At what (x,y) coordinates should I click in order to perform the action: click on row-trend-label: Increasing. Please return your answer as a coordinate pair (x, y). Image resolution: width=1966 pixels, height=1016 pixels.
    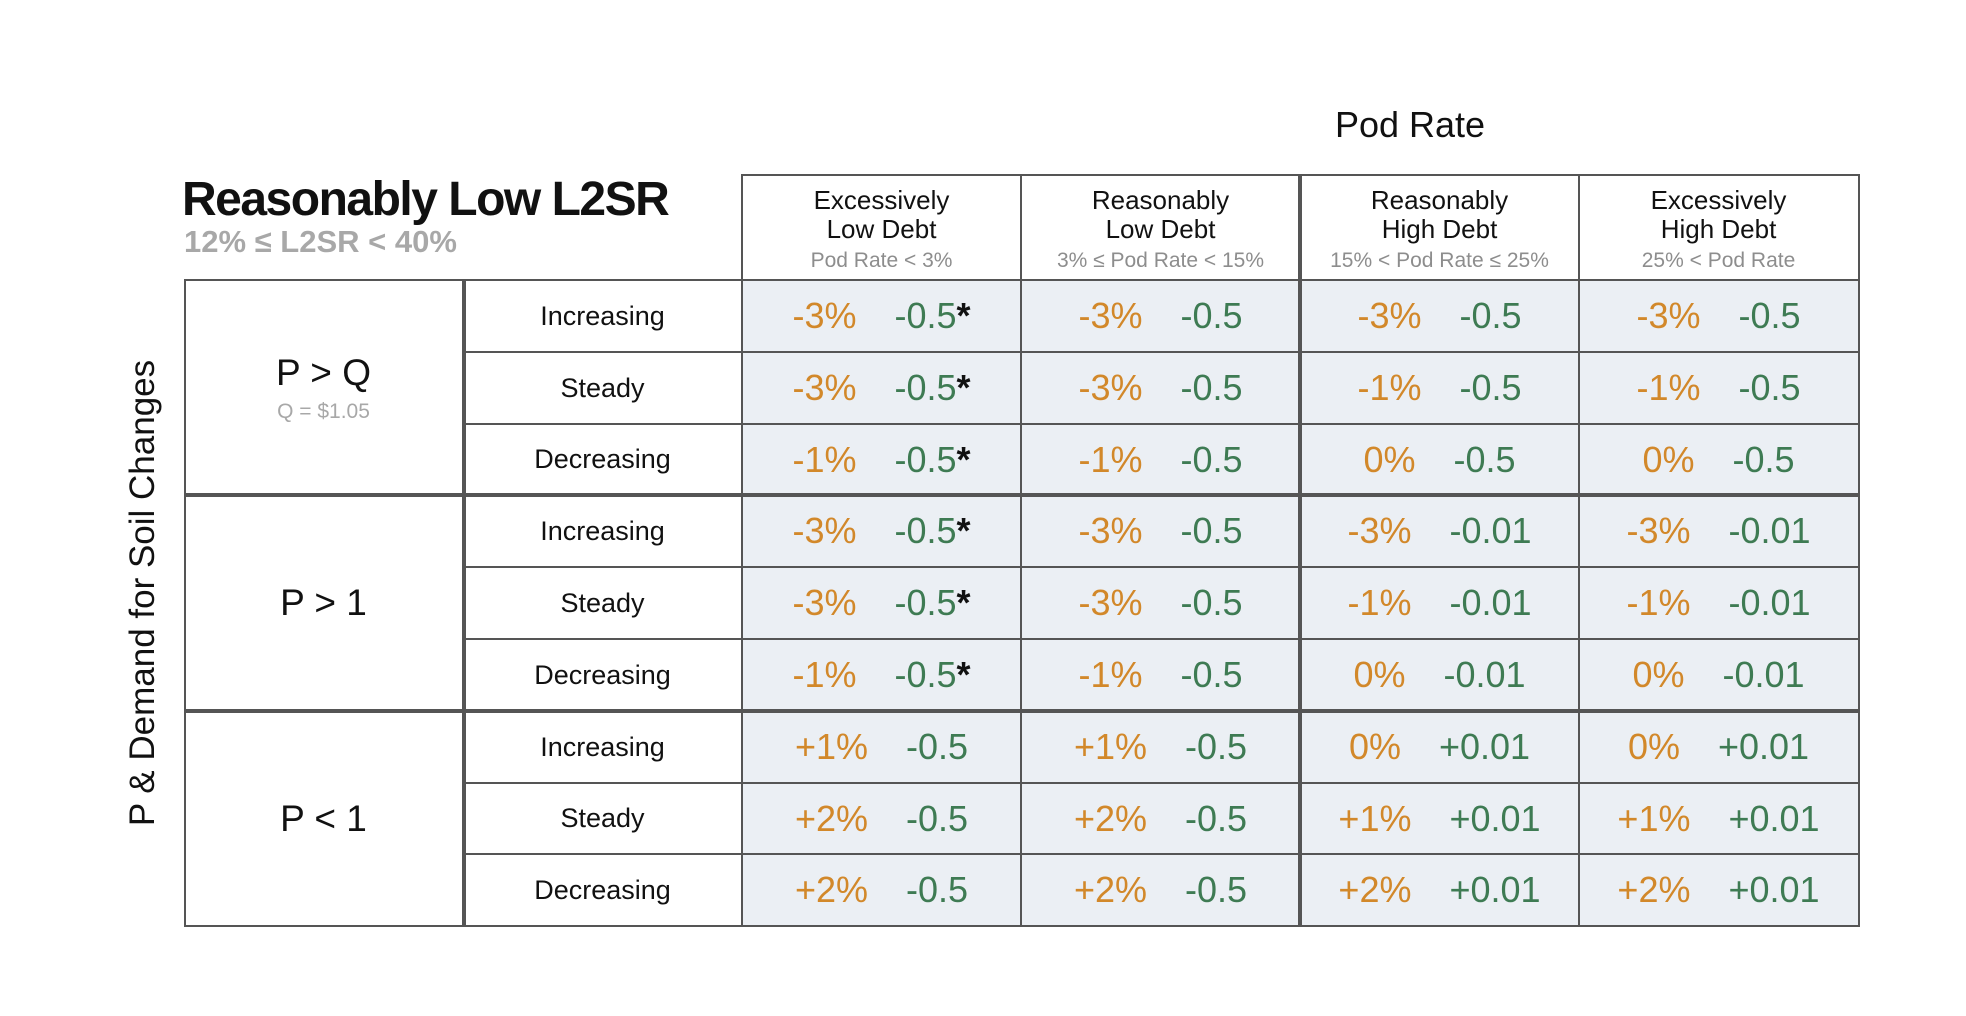
    Looking at the image, I should click on (602, 315).